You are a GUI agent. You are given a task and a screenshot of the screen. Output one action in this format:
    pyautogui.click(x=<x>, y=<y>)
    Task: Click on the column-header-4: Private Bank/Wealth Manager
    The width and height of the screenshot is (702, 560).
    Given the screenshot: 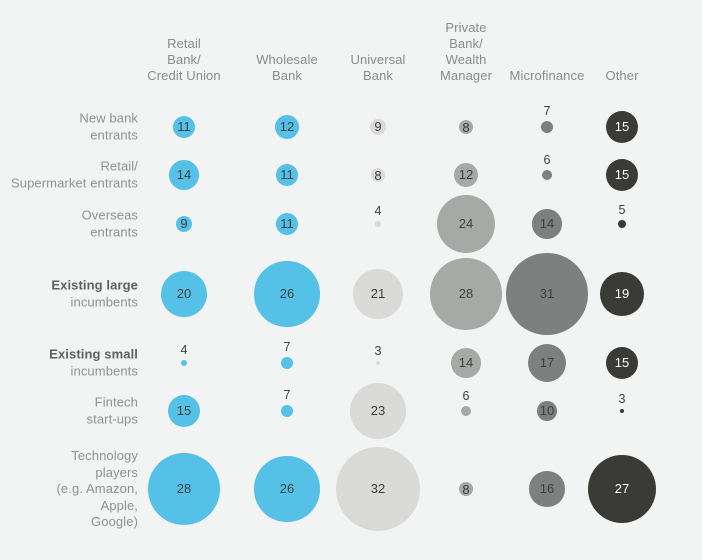 What is the action you would take?
    pyautogui.click(x=466, y=46)
    